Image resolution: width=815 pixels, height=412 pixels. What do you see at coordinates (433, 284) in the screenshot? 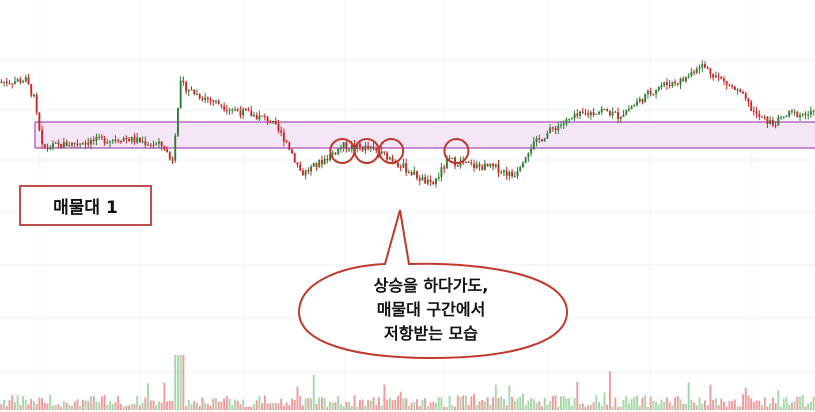
I see `annotation-callout` at bounding box center [433, 284].